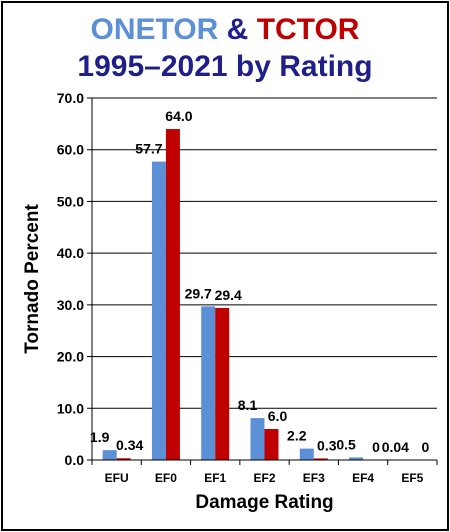 This screenshot has height=532, width=450. What do you see at coordinates (70, 279) in the screenshot?
I see `y-tick-labels: 0.0 10.0 20.0 30.0 40.0 50.0 60.0 70.0` at bounding box center [70, 279].